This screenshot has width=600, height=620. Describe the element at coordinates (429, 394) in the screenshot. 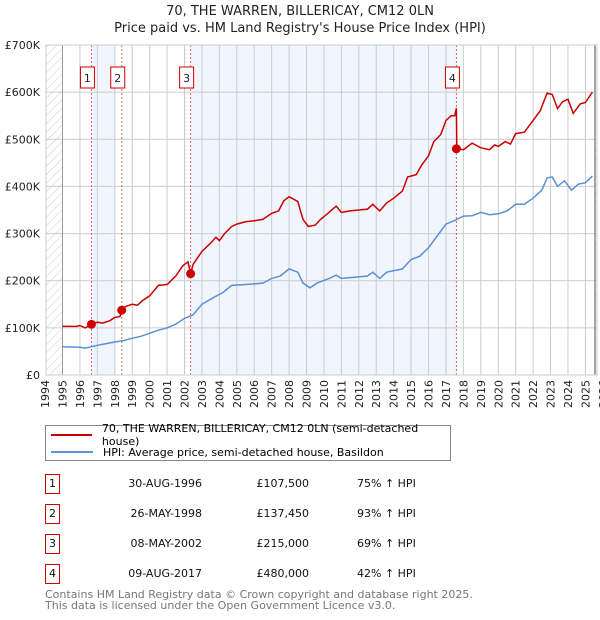

I see `x-tick-label: 2016` at that location.